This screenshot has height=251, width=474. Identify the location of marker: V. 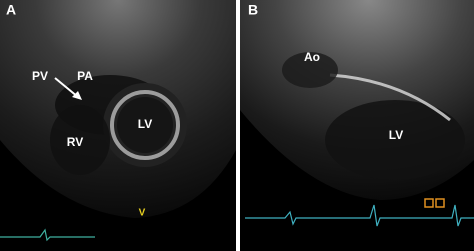
(142, 213).